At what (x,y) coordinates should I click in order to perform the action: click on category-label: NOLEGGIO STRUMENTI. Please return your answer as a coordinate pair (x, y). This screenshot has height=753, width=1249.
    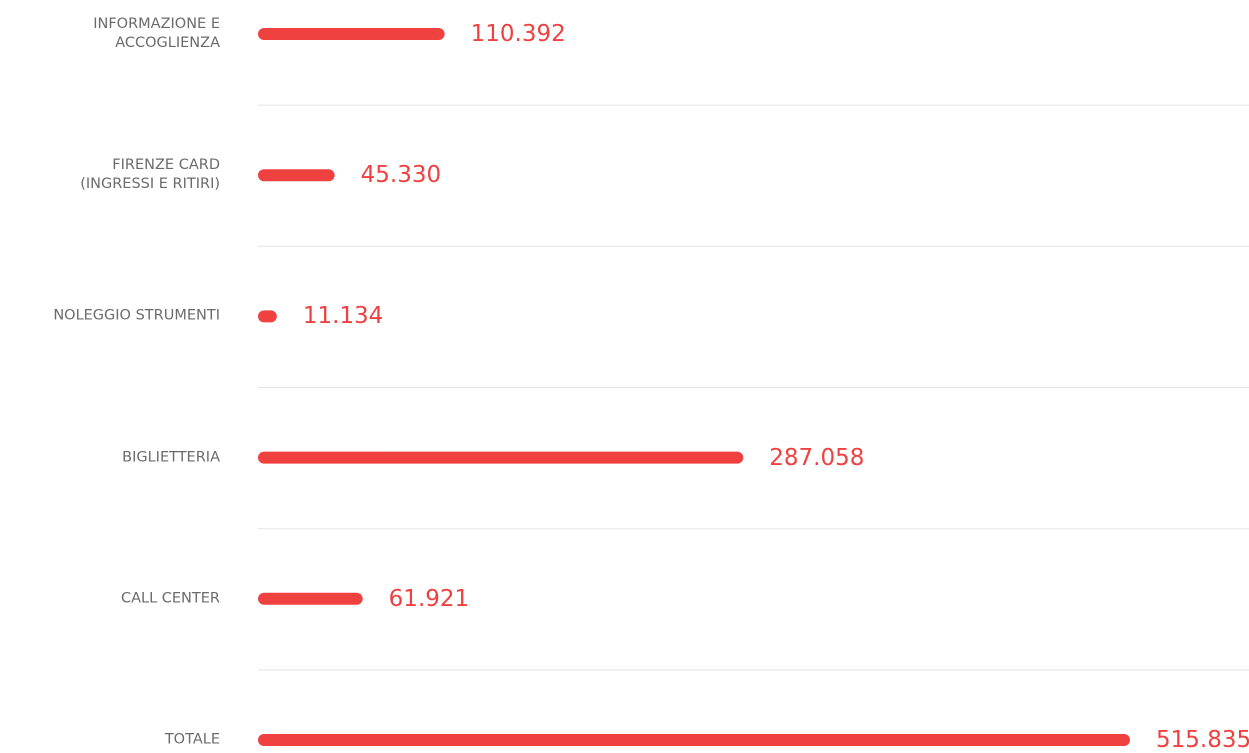
    Looking at the image, I should click on (136, 315).